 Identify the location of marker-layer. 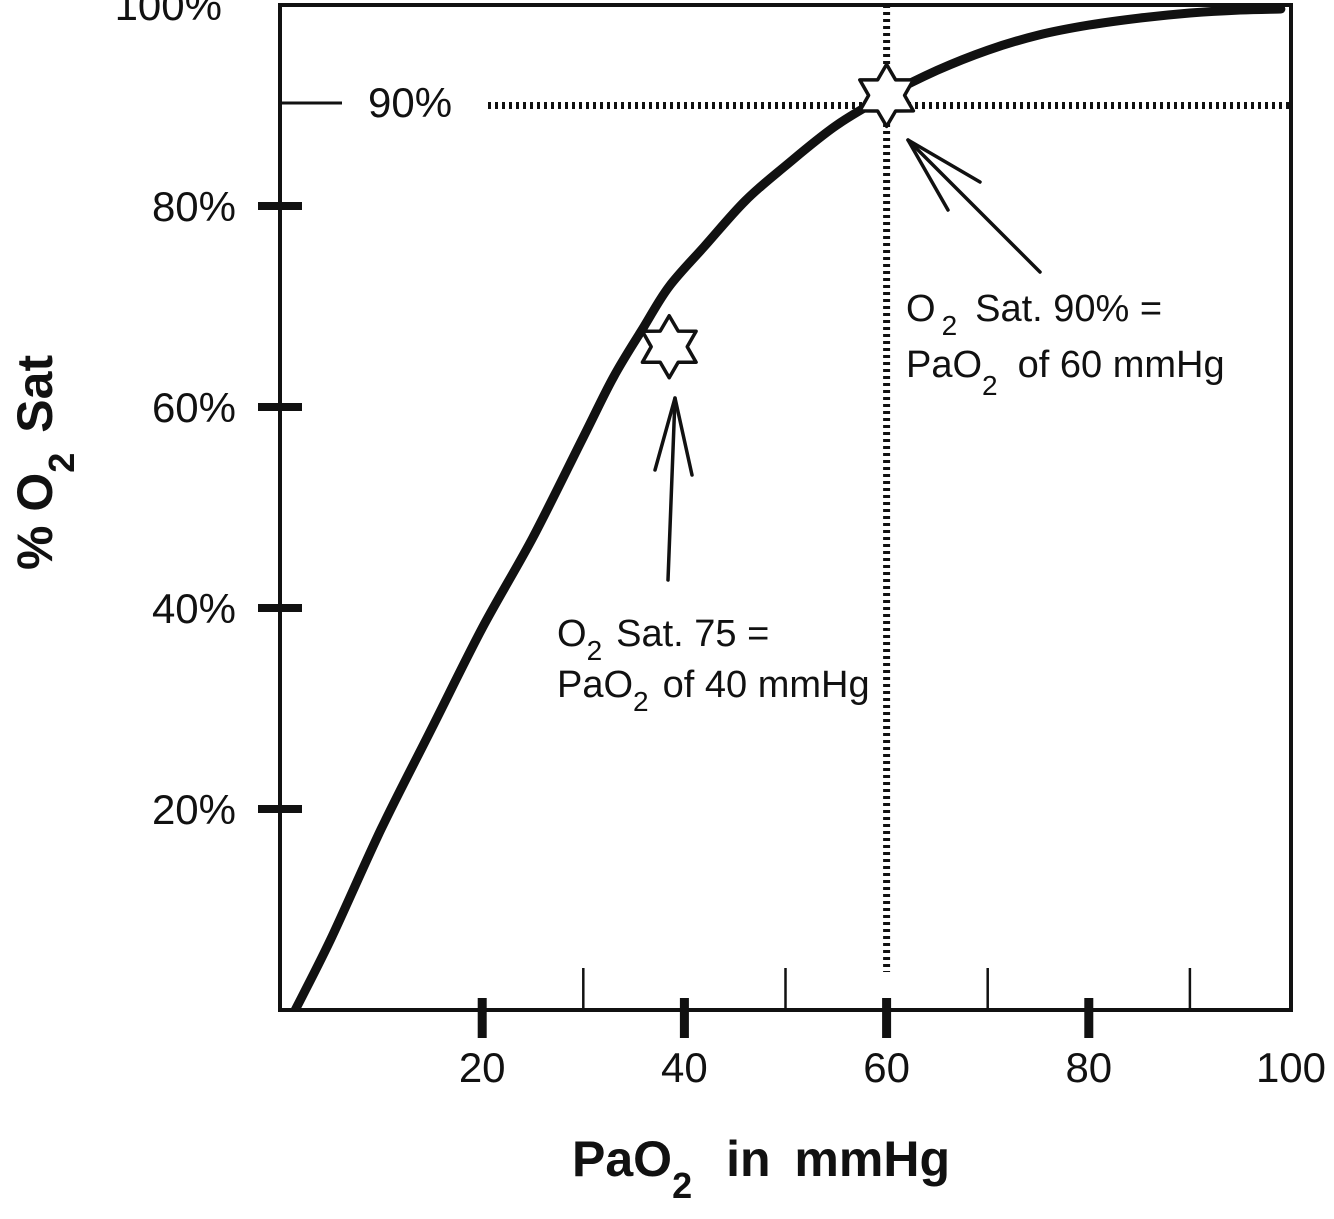
(778, 221).